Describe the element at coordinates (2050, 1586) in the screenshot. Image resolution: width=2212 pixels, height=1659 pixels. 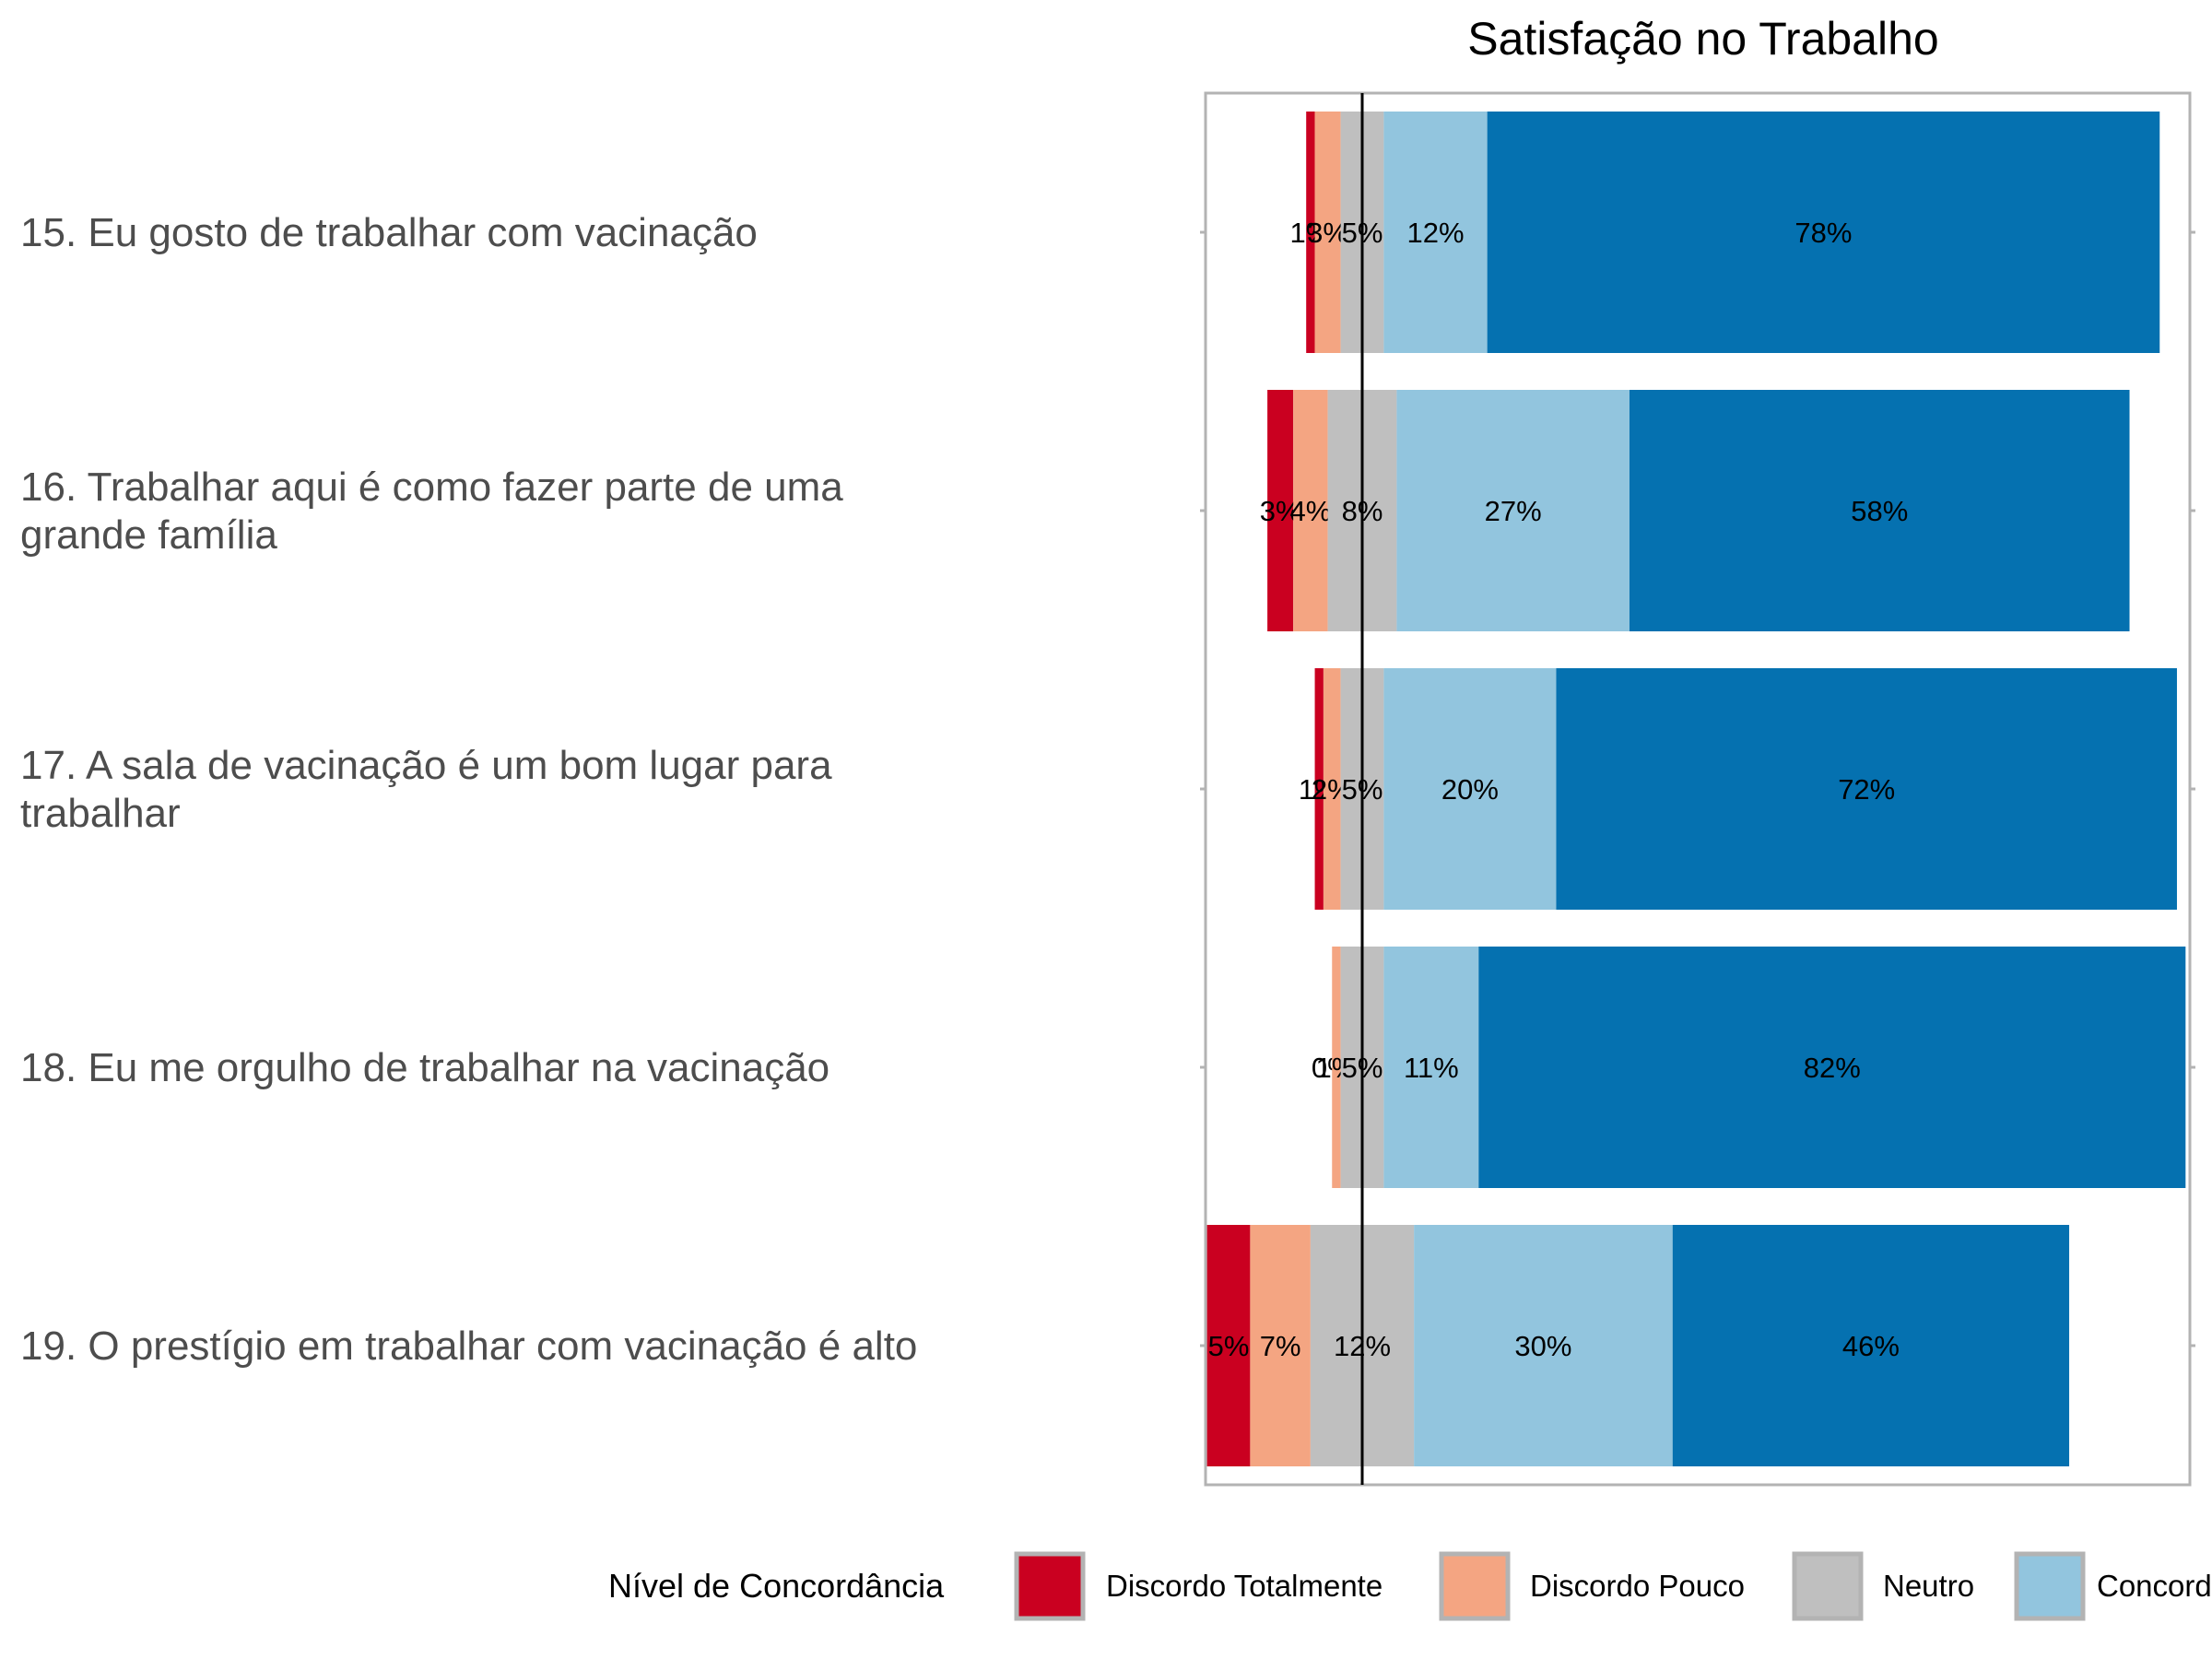
I see `legend-key-concordo-pouco` at that location.